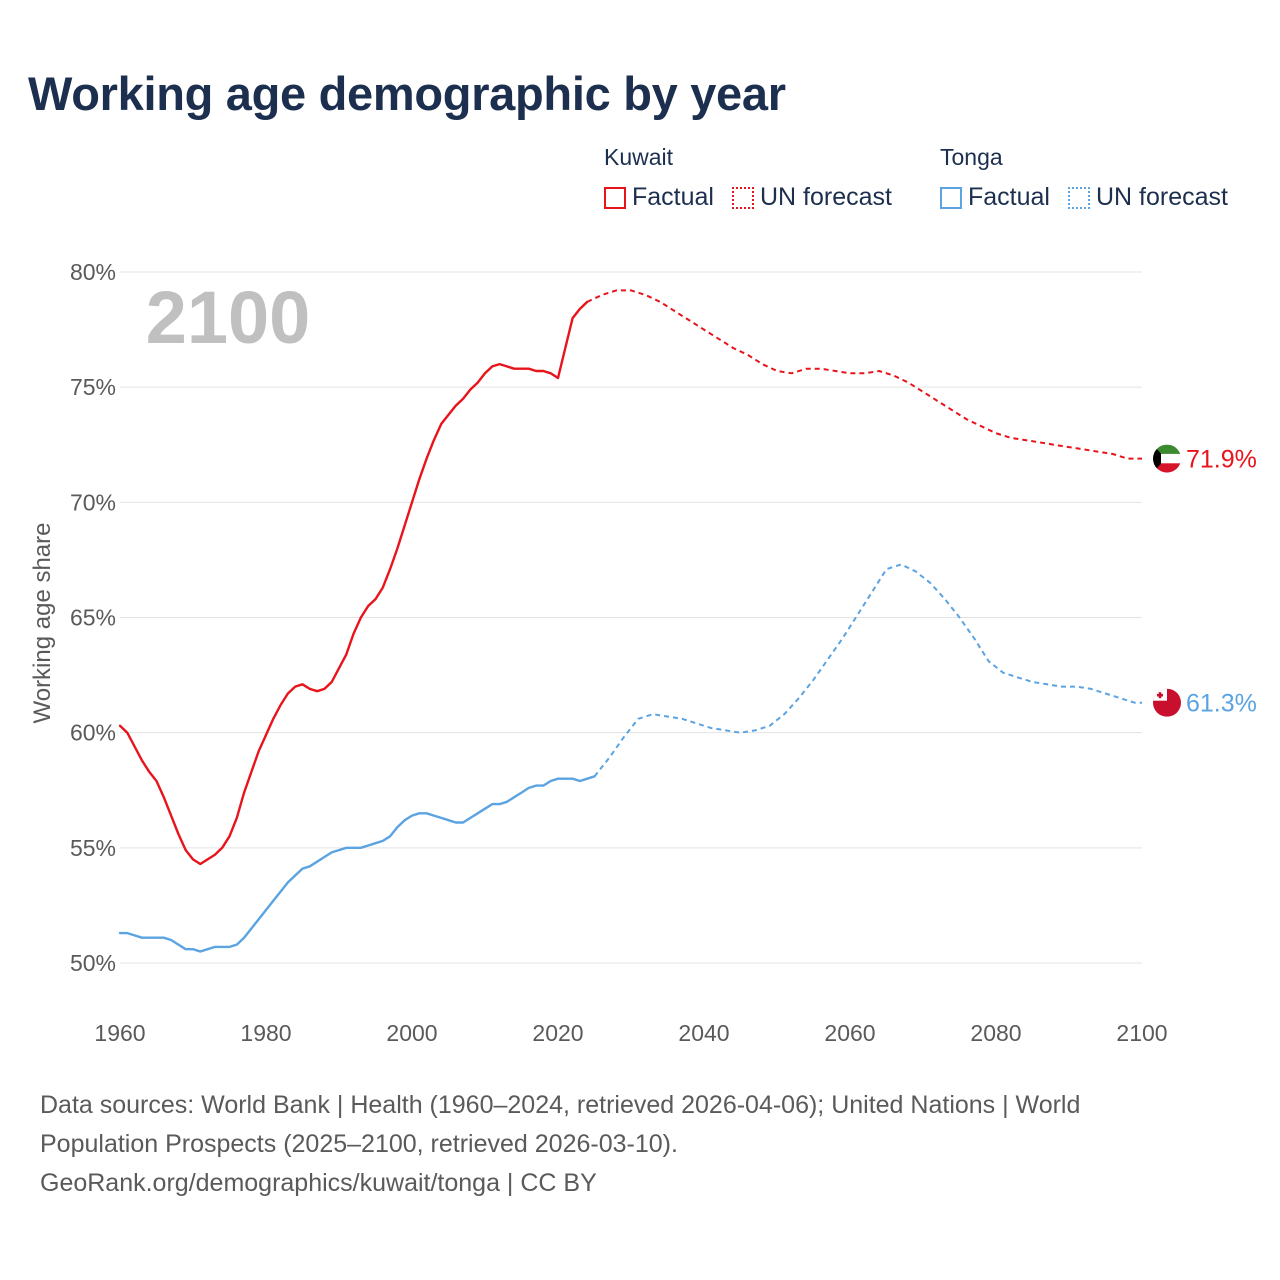  What do you see at coordinates (1167, 458) in the screenshot?
I see `kuwait-flag` at bounding box center [1167, 458].